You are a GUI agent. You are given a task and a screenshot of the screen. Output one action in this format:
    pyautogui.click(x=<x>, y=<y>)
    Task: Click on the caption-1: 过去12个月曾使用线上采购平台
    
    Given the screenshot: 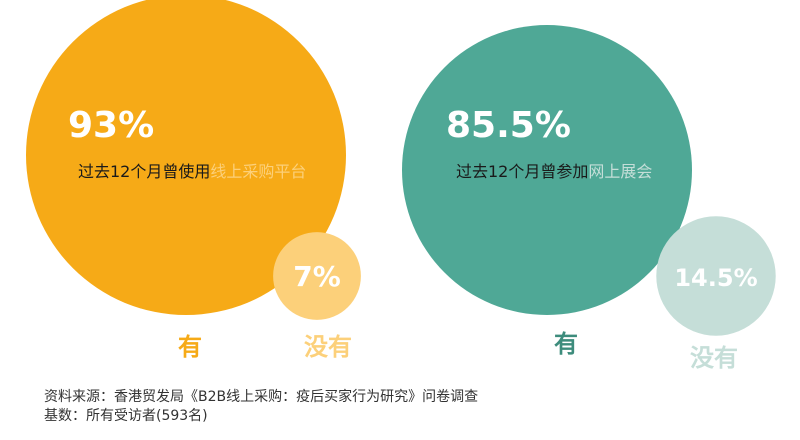 What is the action you would take?
    pyautogui.click(x=192, y=171)
    